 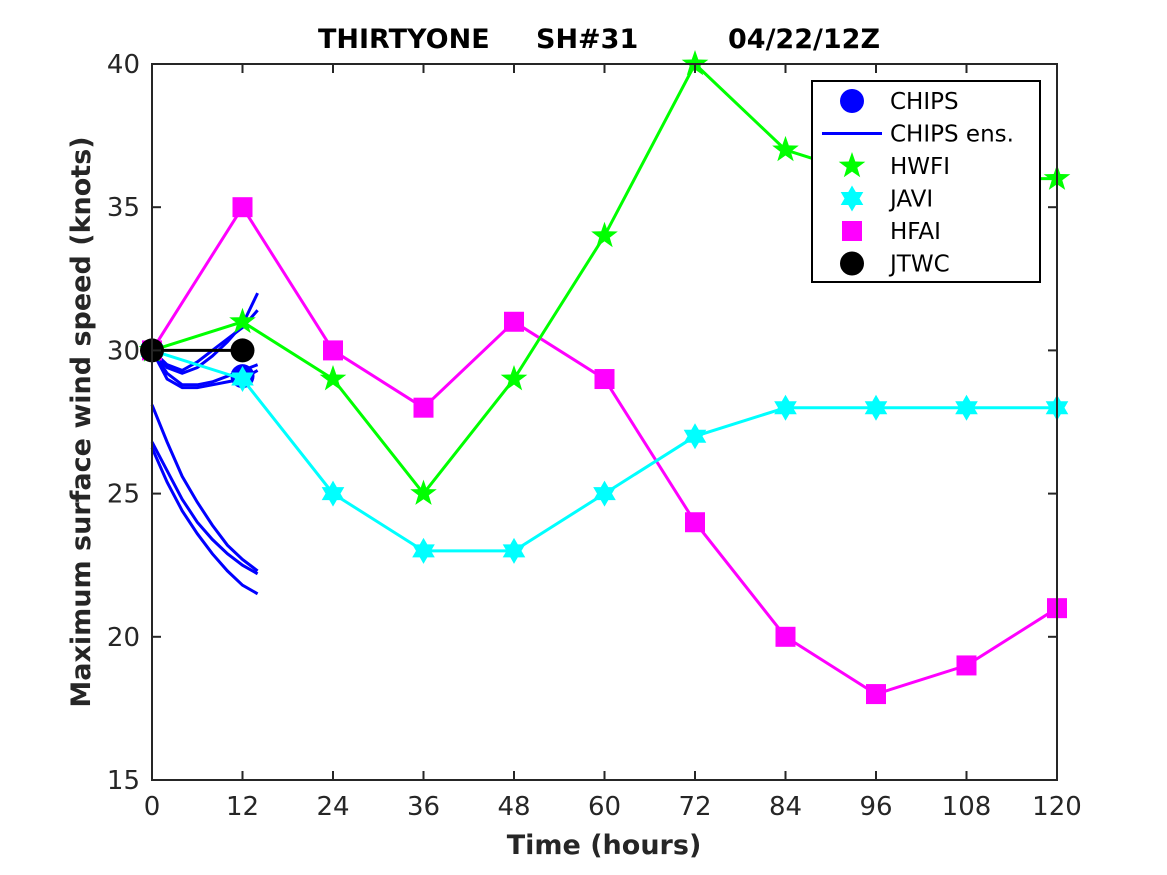 I want to click on legend-label-hwfi: HWFI, so click(x=920, y=167).